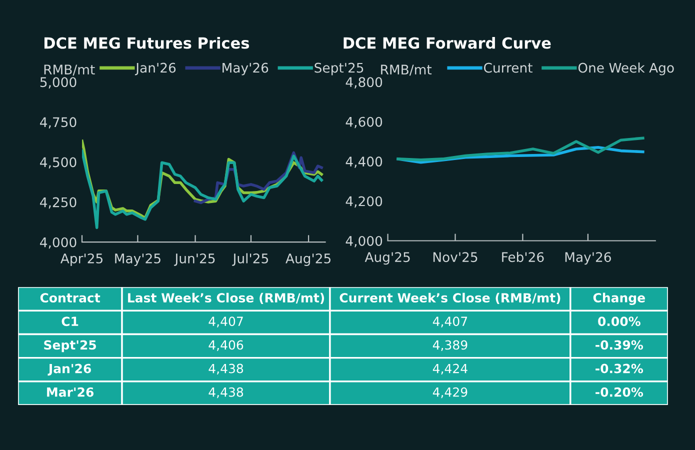  Describe the element at coordinates (155, 69) in the screenshot. I see `legend-label: Jan'26` at that location.